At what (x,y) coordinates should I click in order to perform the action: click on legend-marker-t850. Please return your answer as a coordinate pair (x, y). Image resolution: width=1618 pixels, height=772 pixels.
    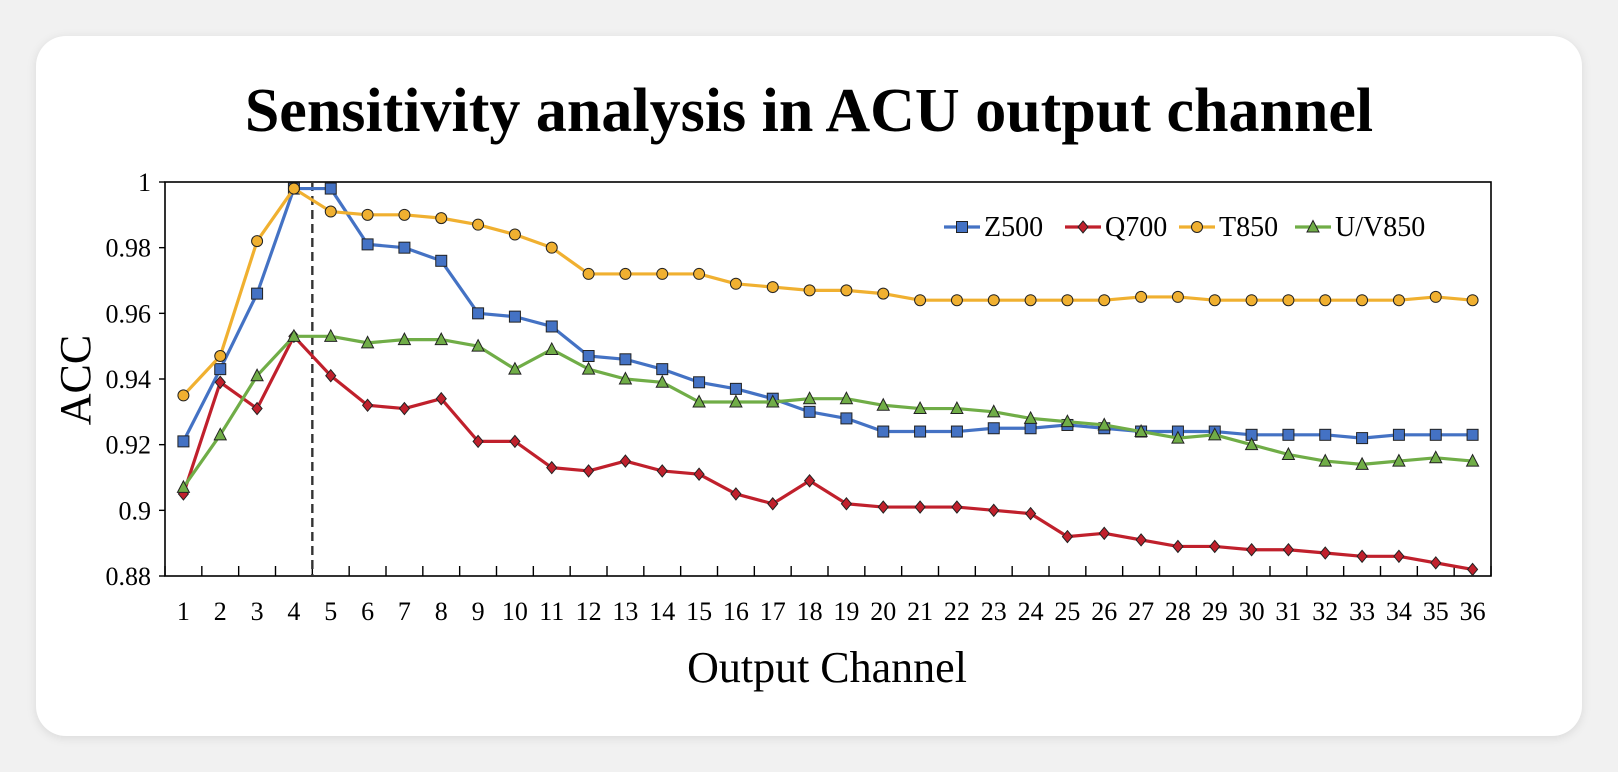
    Looking at the image, I should click on (1197, 227).